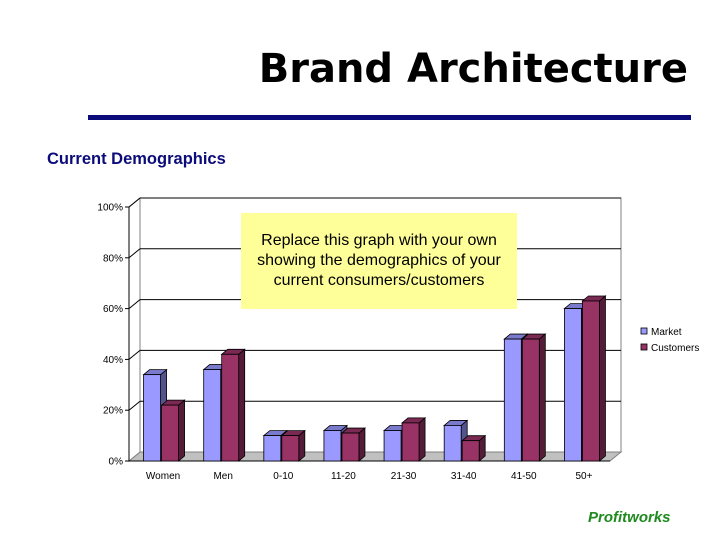 The image size is (728, 546). I want to click on x-tick-label: Women, so click(163, 476).